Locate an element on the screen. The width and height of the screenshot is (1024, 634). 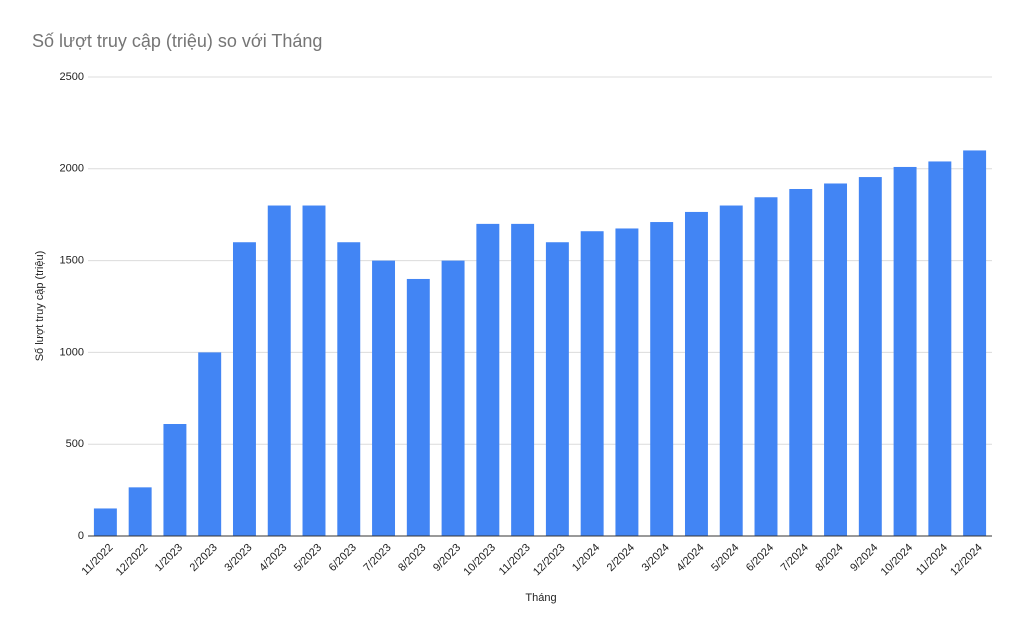
y-axis-label: Số lượt truy cập (triệu) is located at coordinates (40, 306).